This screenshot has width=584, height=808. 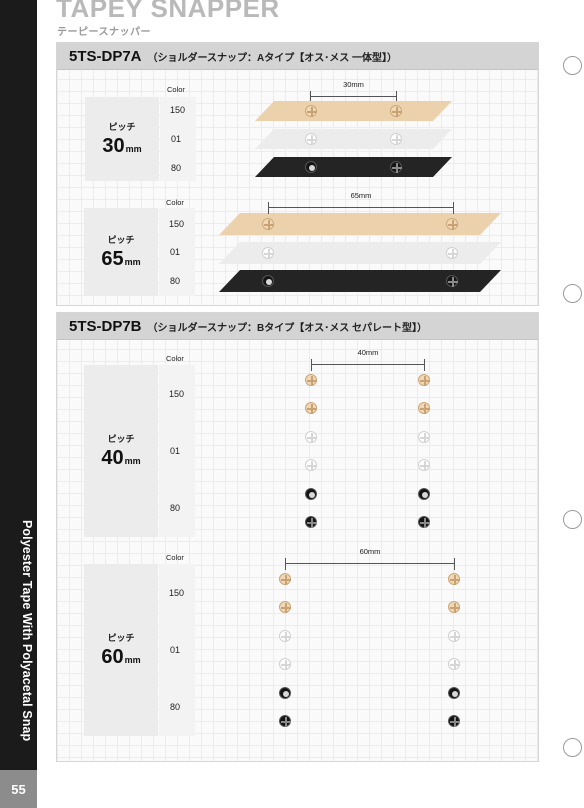 What do you see at coordinates (121, 657) in the screenshot?
I see `pitch-value: 60mm` at bounding box center [121, 657].